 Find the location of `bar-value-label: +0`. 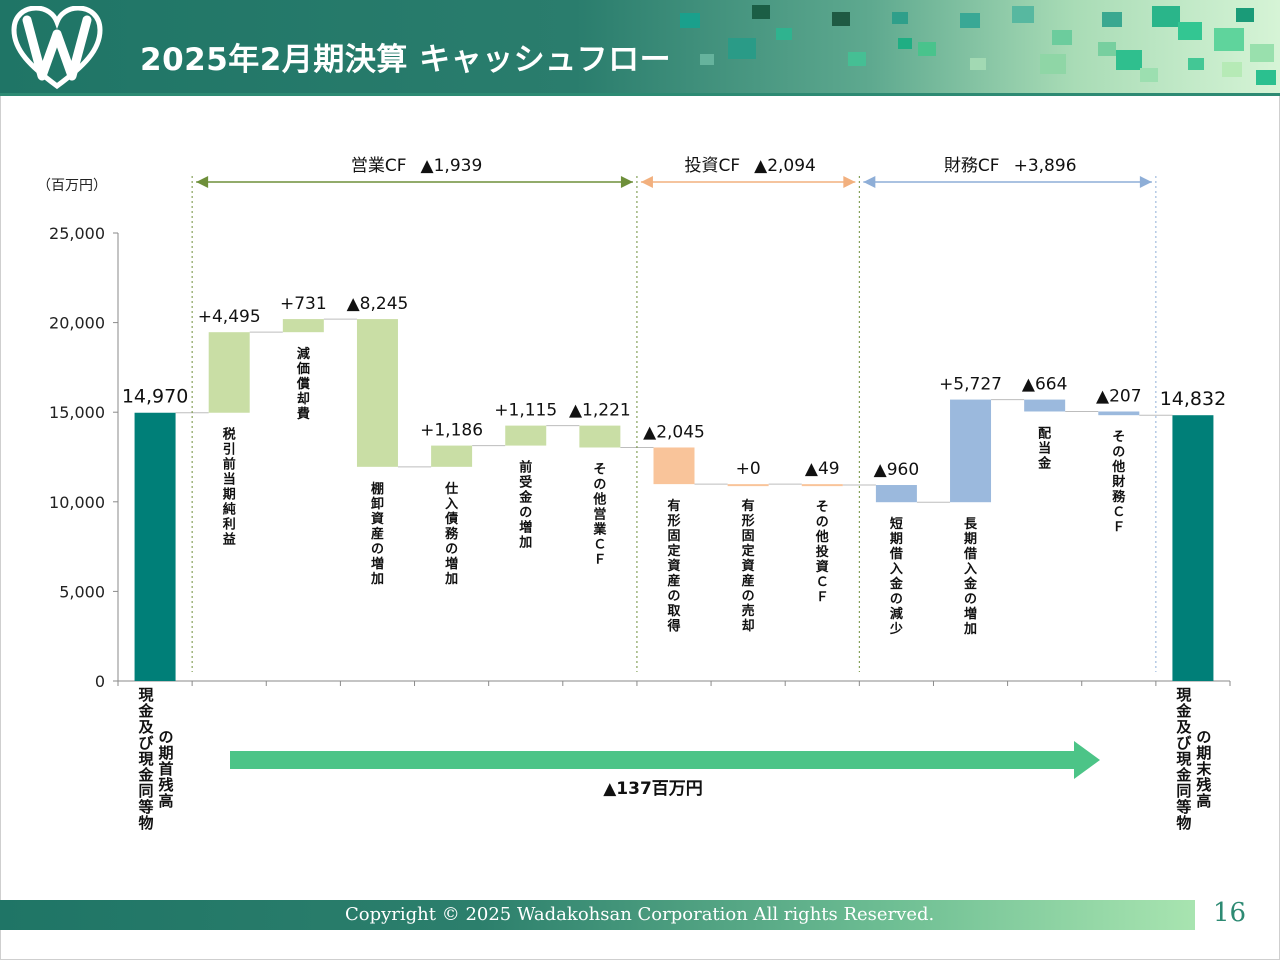

bar-value-label: +0 is located at coordinates (748, 469).